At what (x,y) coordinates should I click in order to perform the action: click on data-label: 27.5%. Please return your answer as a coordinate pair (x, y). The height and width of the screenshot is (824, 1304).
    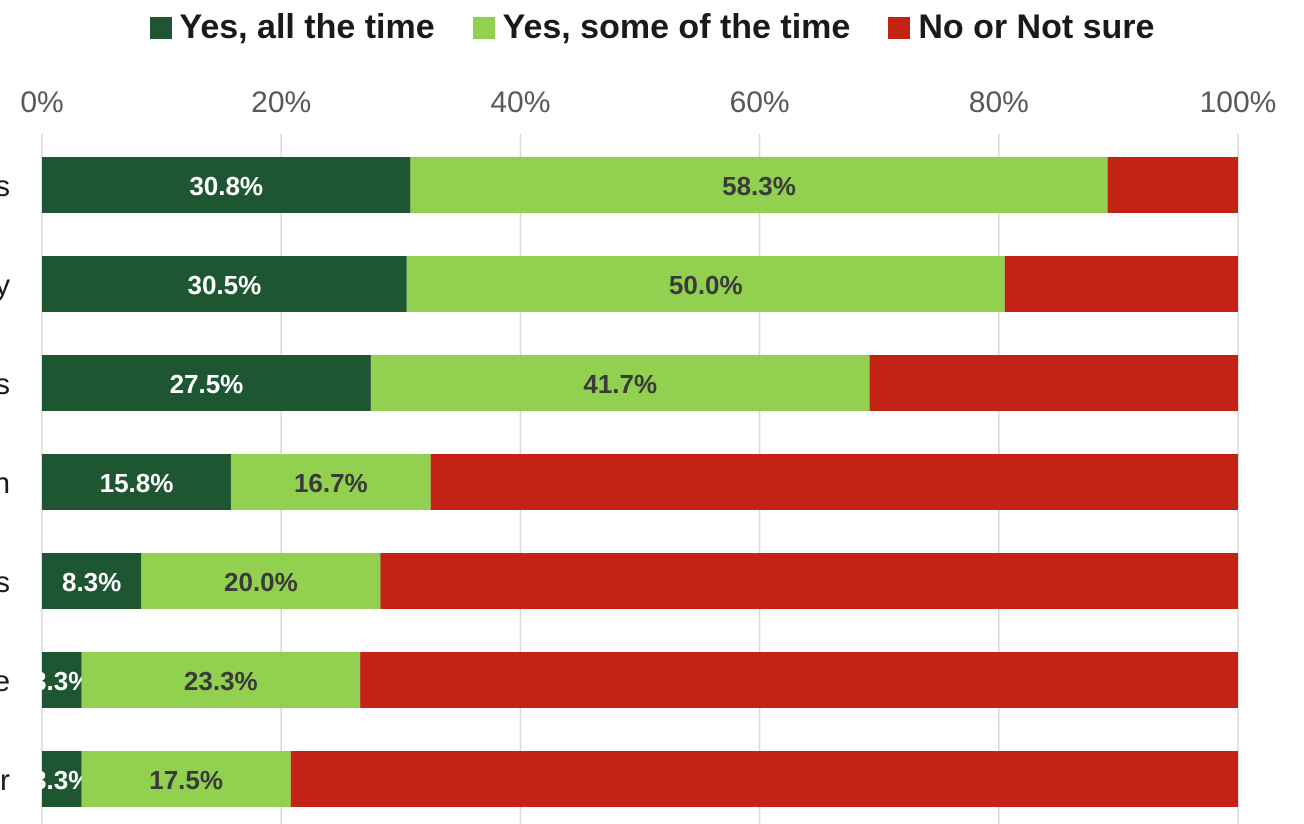
    Looking at the image, I should click on (207, 384).